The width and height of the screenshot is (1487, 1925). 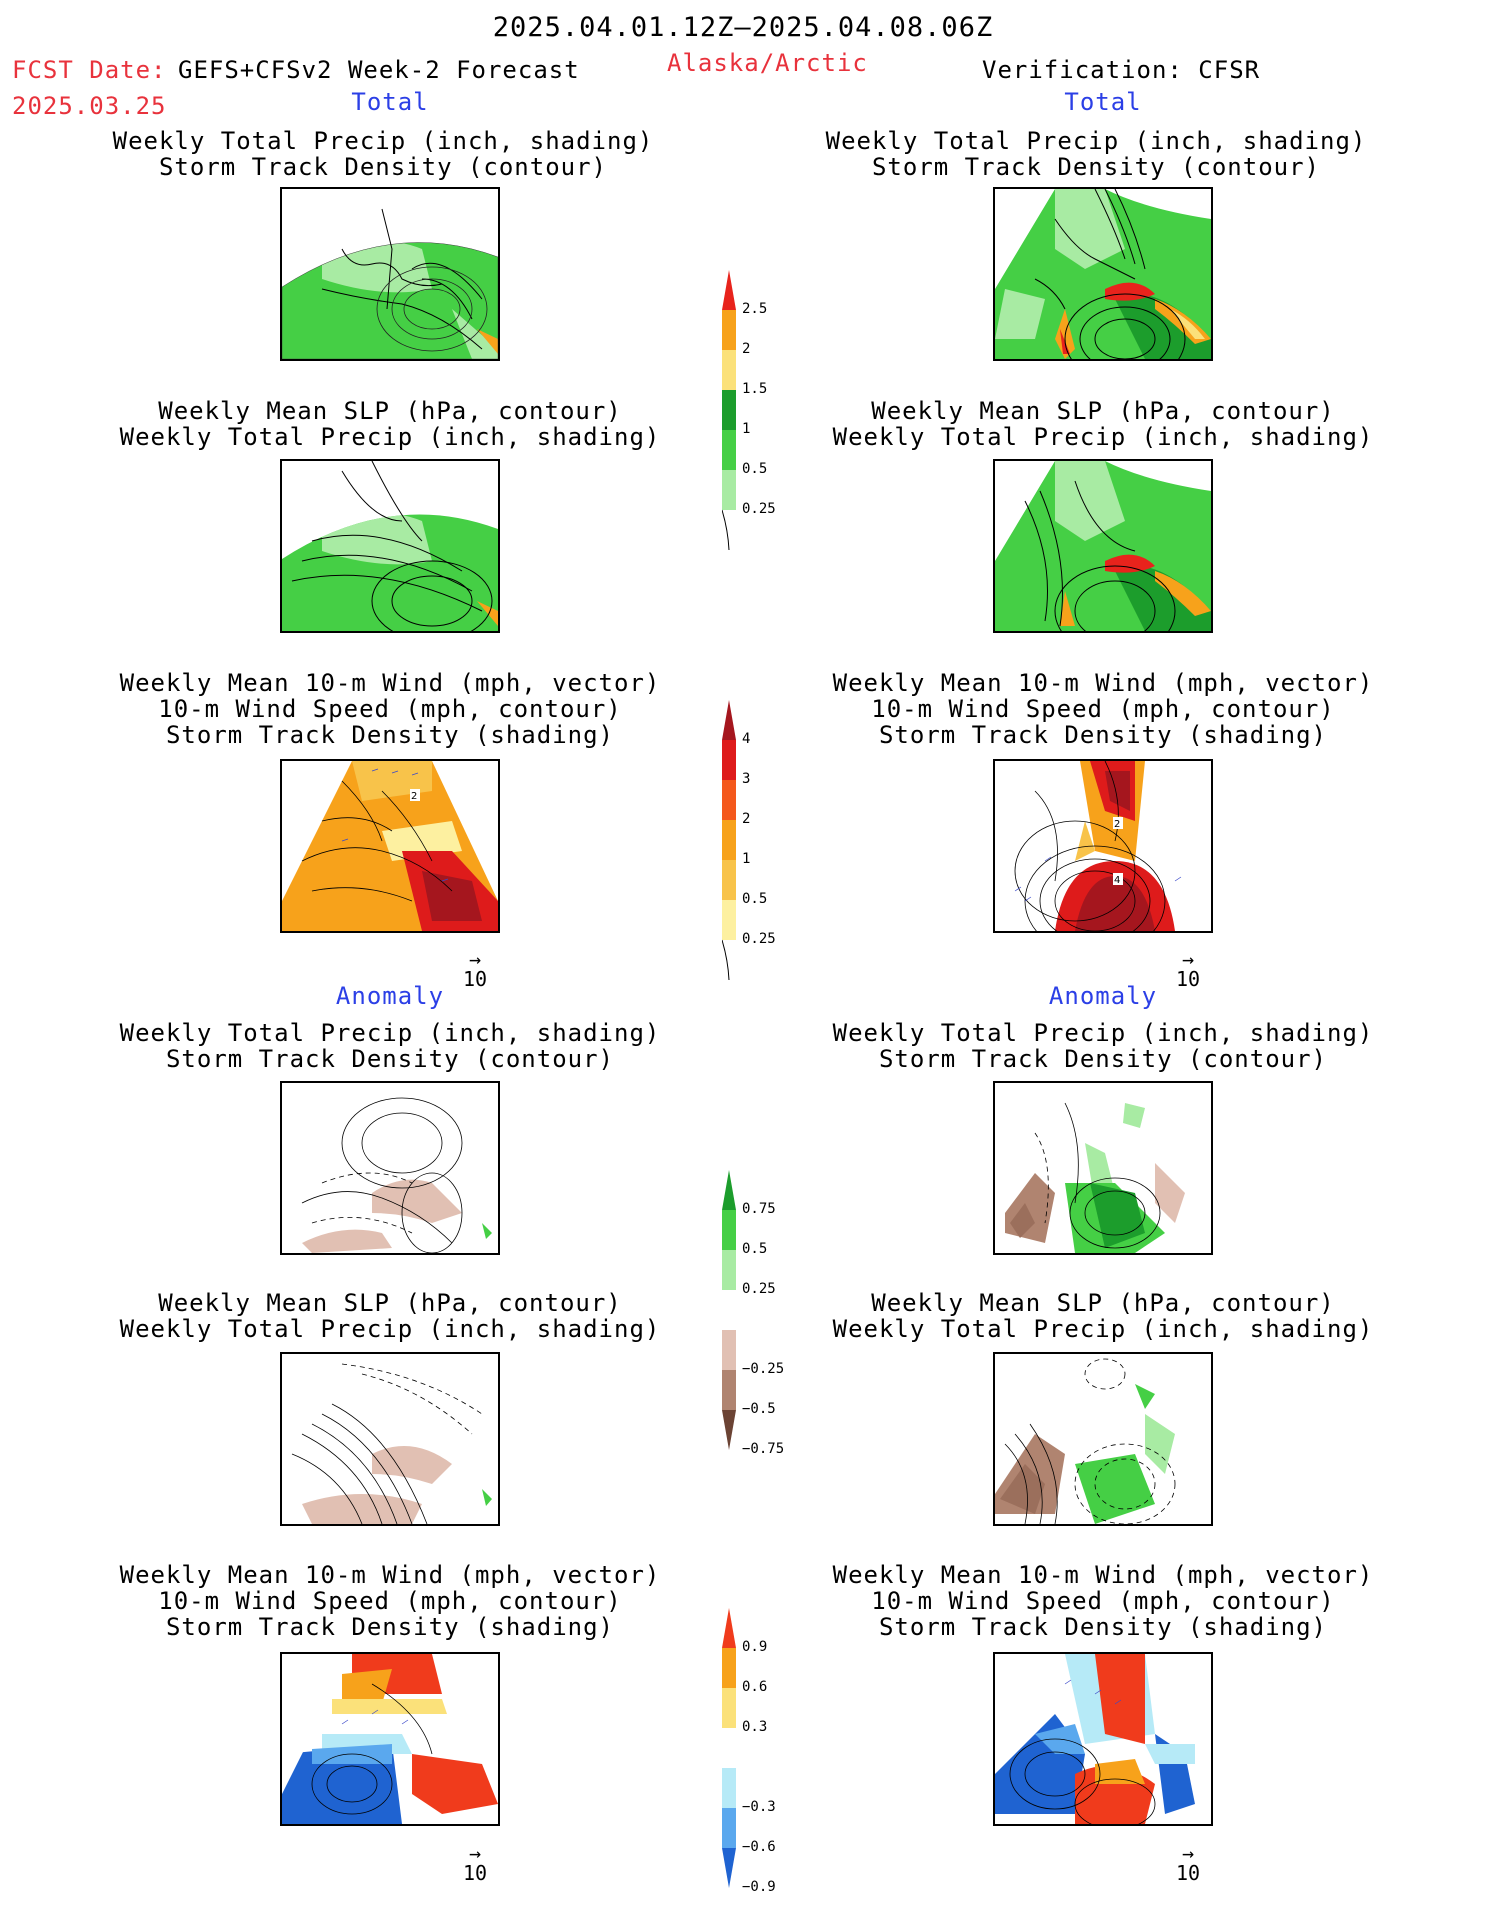 What do you see at coordinates (390, 102) in the screenshot?
I see `section-total-left: Total` at bounding box center [390, 102].